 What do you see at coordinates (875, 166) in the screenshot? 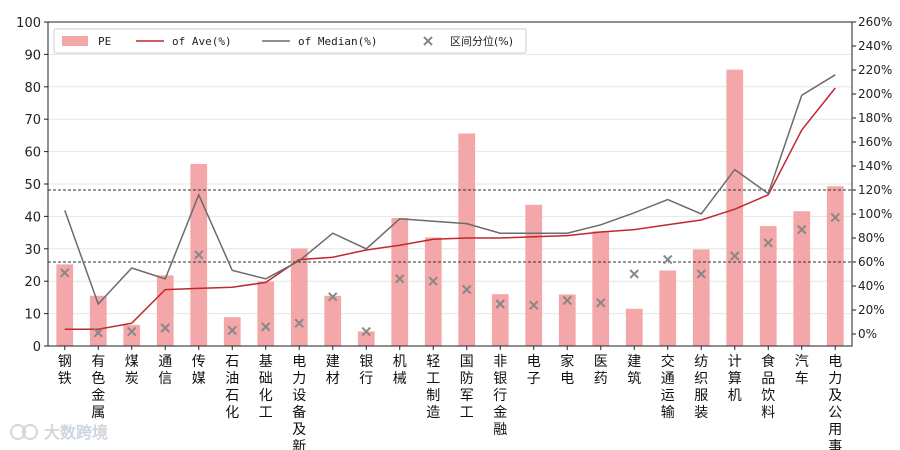
I see `right-tick-label: 140%` at bounding box center [875, 166].